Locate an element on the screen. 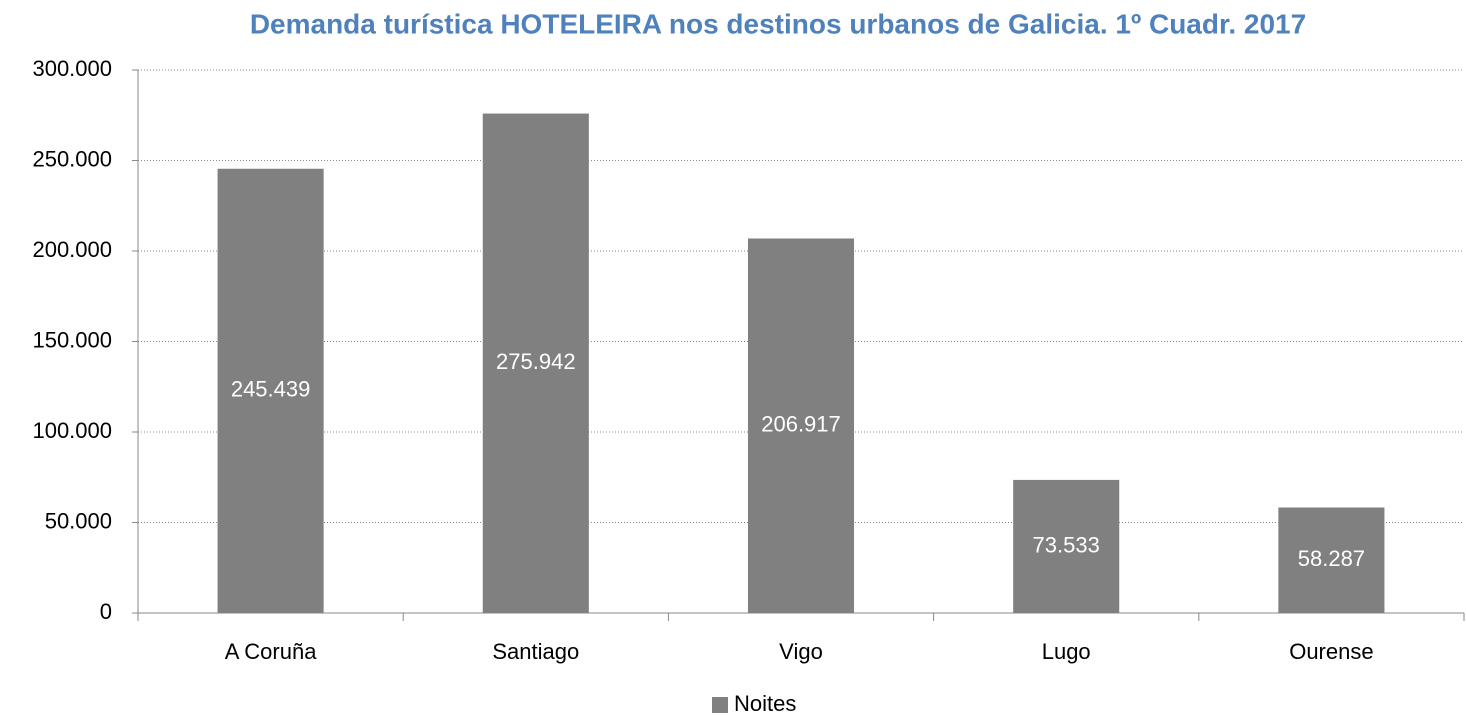 The width and height of the screenshot is (1466, 715). x-tick-label: Lugo is located at coordinates (1066, 651).